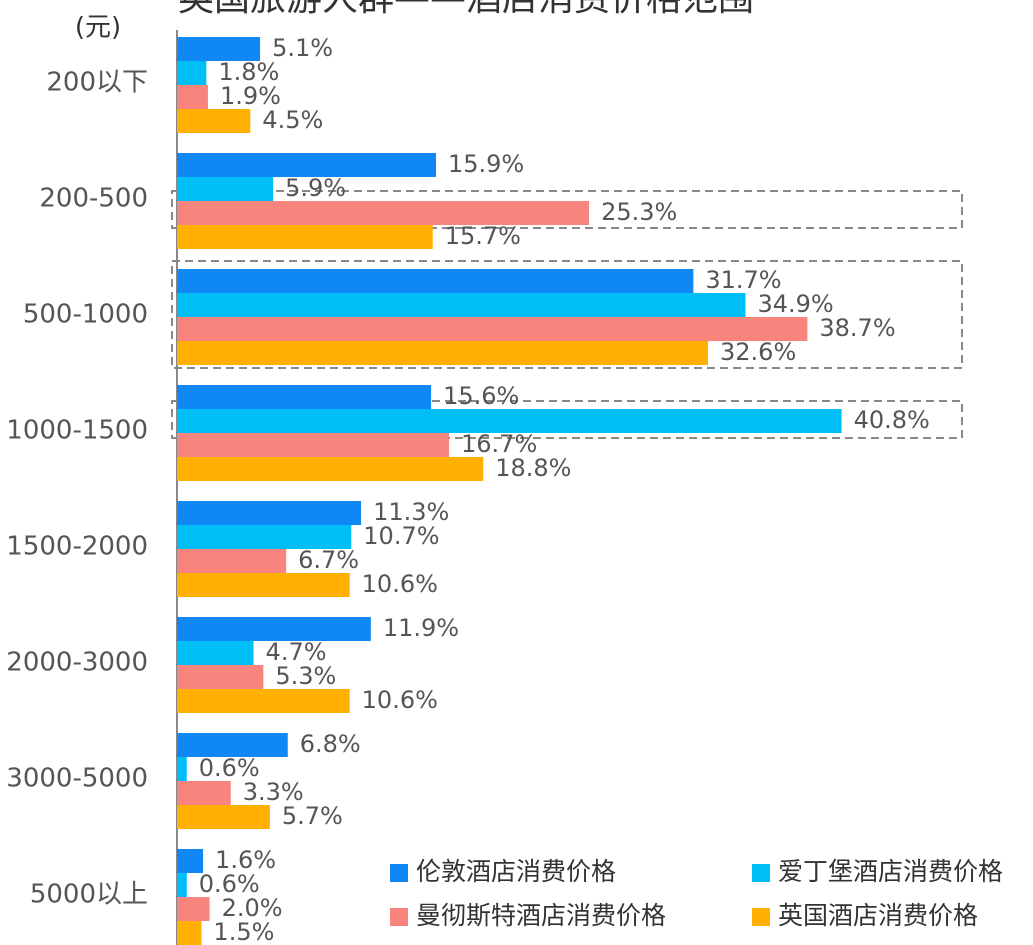  I want to click on value-label: 18.8%, so click(533, 468).